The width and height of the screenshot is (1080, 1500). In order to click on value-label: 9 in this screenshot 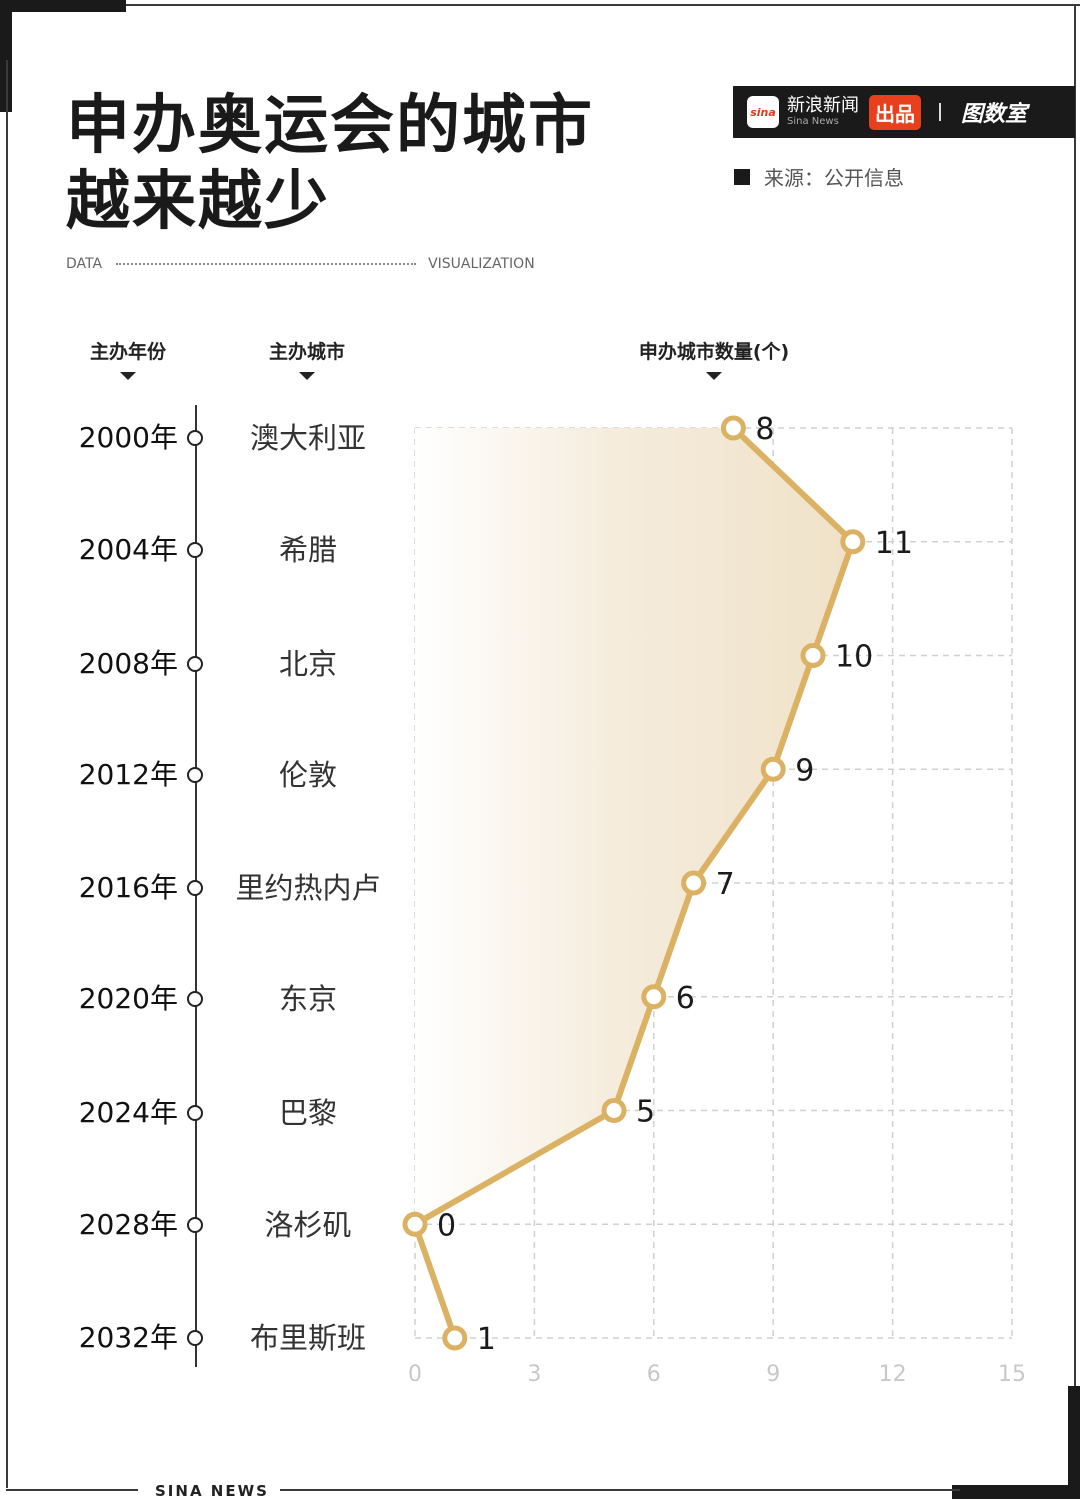, I will do `click(804, 770)`.